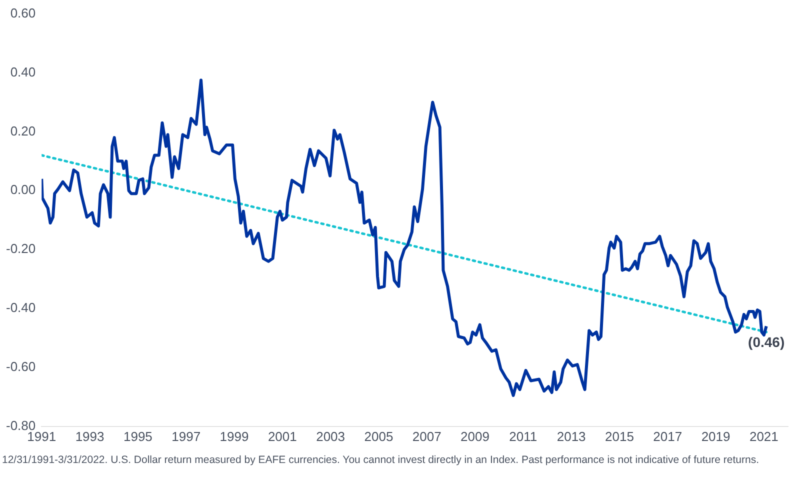  I want to click on y-tick-label: -0.60, so click(21, 366).